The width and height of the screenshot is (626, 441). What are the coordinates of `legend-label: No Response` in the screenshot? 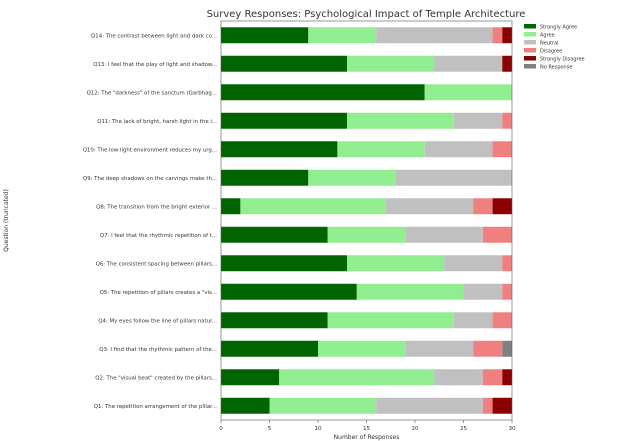 It's located at (556, 67).